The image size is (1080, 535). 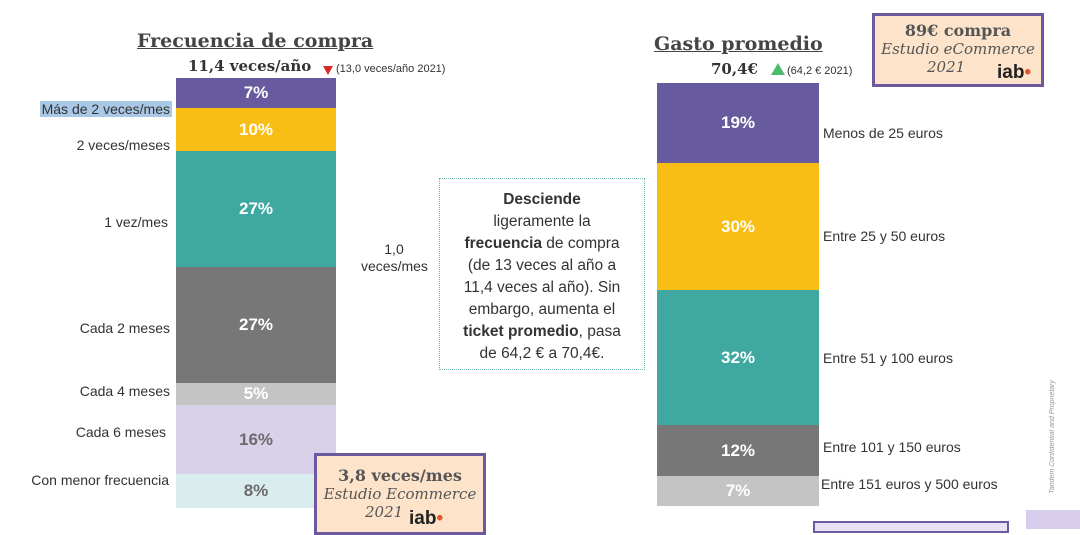 I want to click on confidential-note: Tandem Confidential and Proprietary, so click(x=1052, y=437).